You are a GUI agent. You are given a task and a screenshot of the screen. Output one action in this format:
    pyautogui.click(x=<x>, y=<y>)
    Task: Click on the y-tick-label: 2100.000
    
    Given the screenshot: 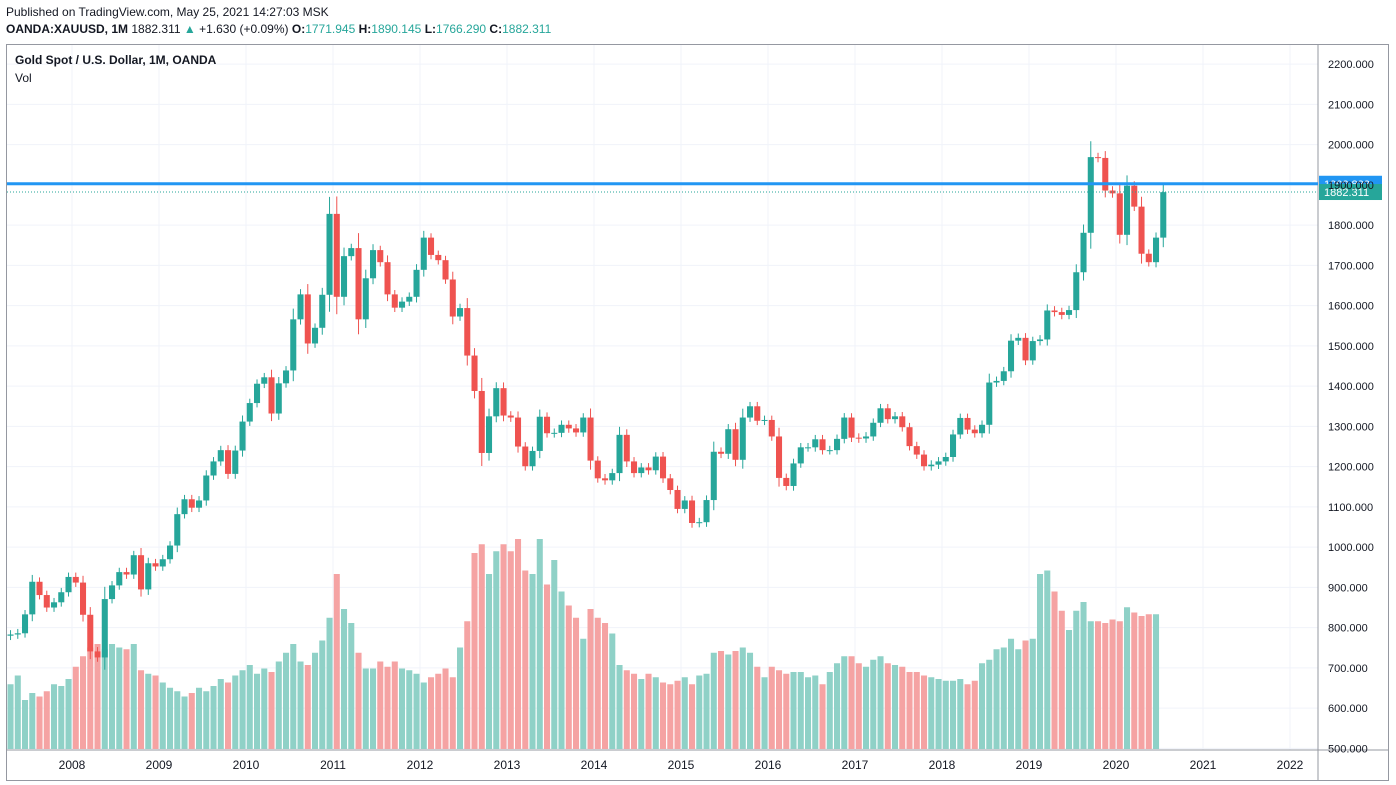 What is the action you would take?
    pyautogui.click(x=1351, y=105)
    